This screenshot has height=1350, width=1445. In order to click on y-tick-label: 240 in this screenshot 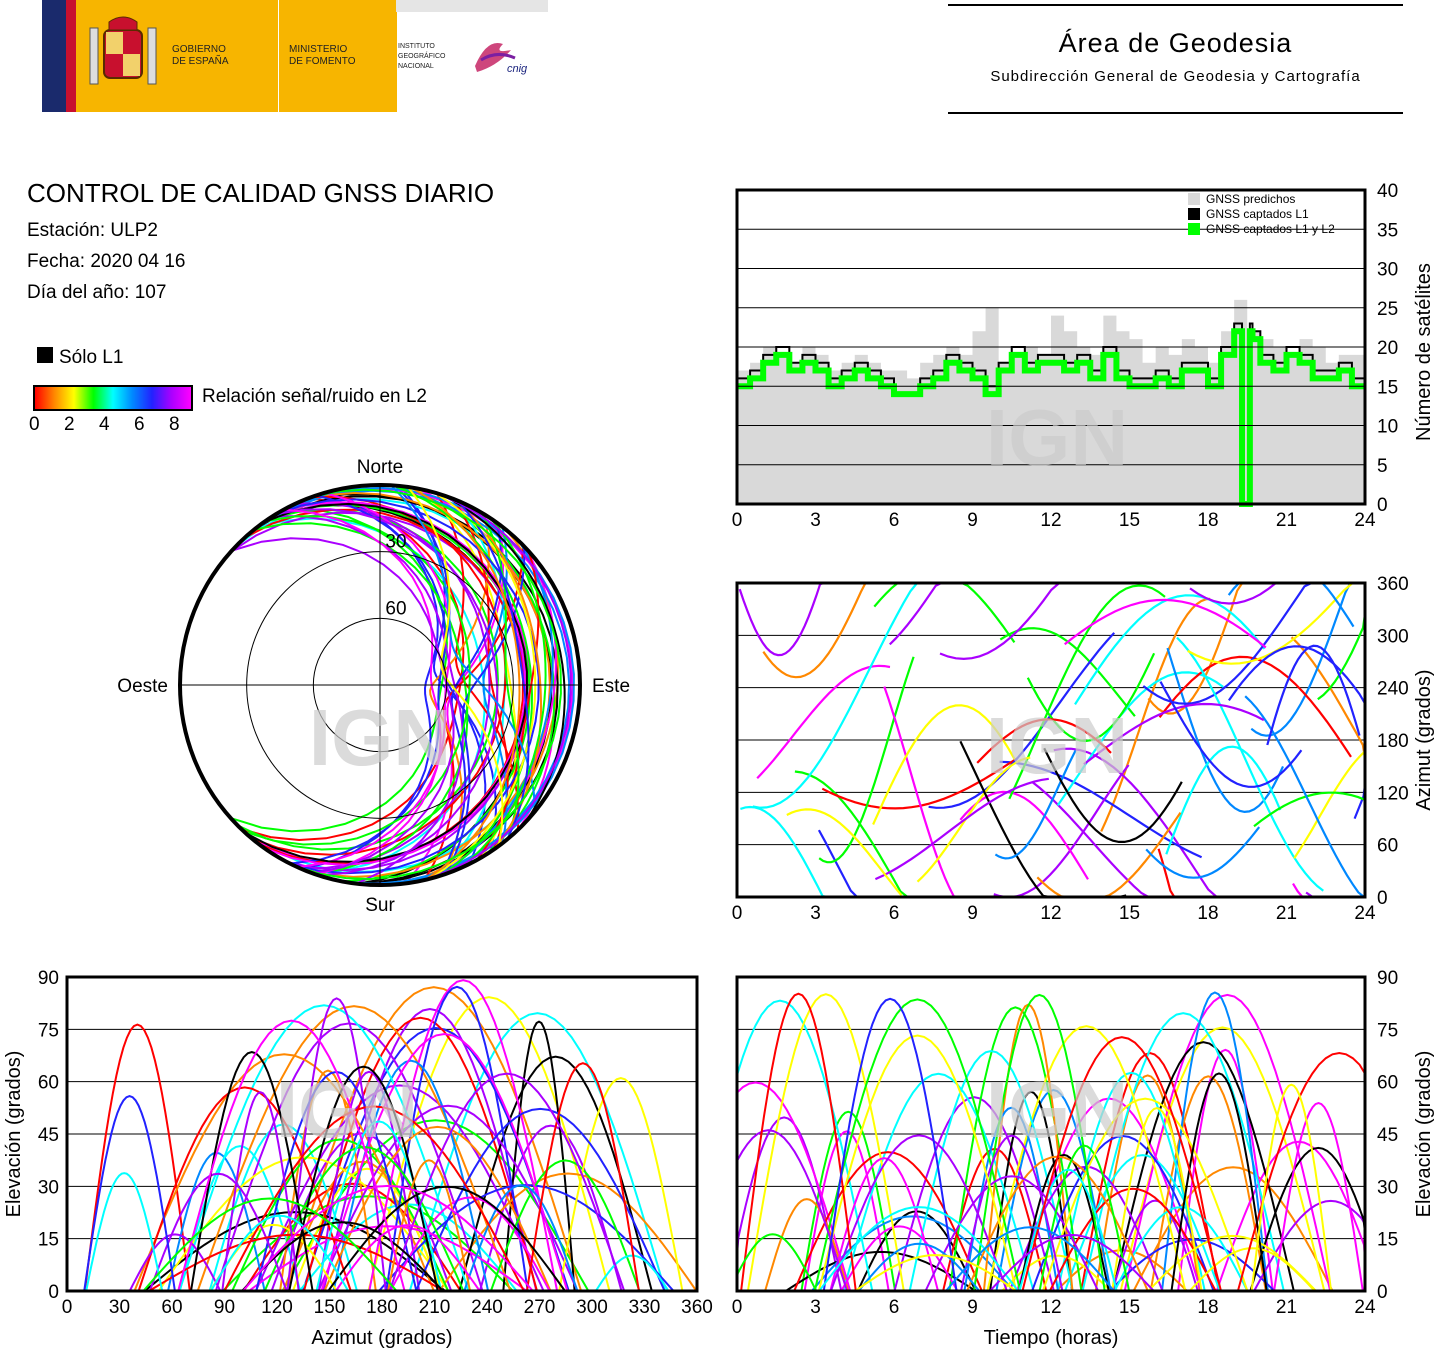, I will do `click(1393, 689)`.